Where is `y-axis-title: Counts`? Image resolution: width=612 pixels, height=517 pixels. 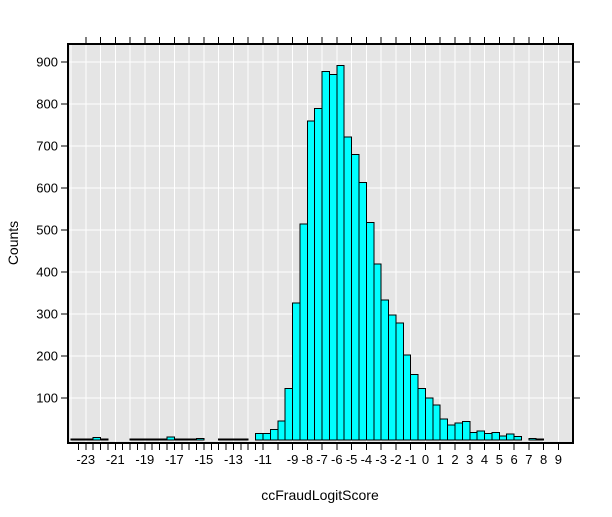
y-axis-title: Counts is located at coordinates (13, 243).